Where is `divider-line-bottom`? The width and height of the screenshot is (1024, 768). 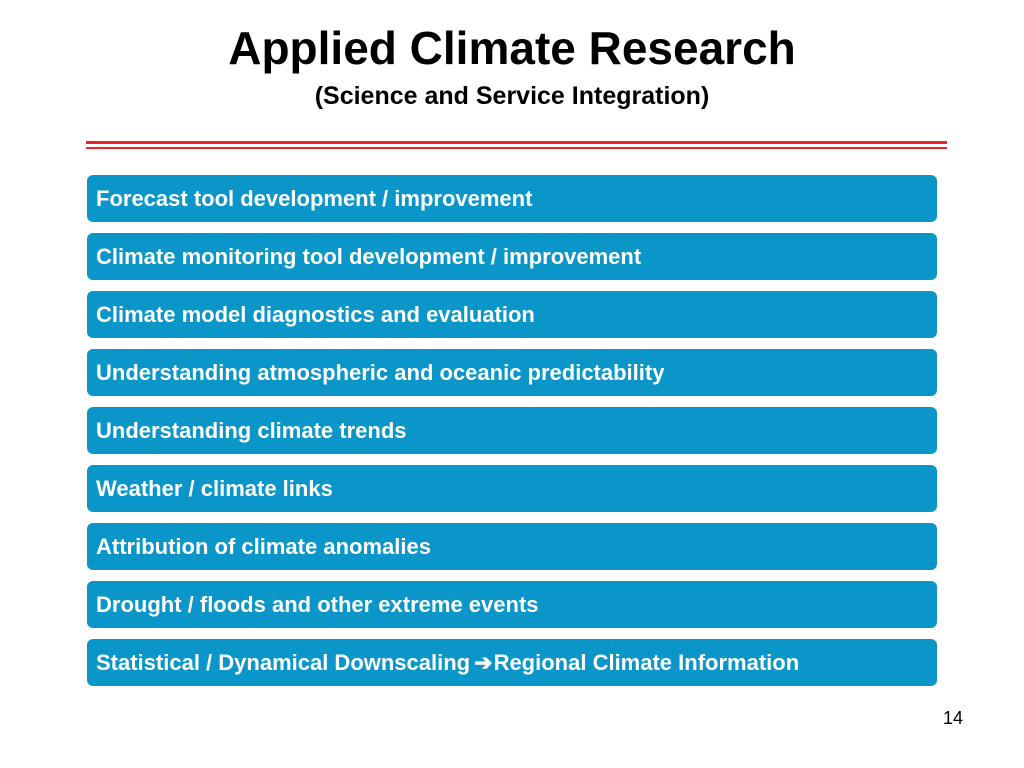
divider-line-bottom is located at coordinates (516, 148).